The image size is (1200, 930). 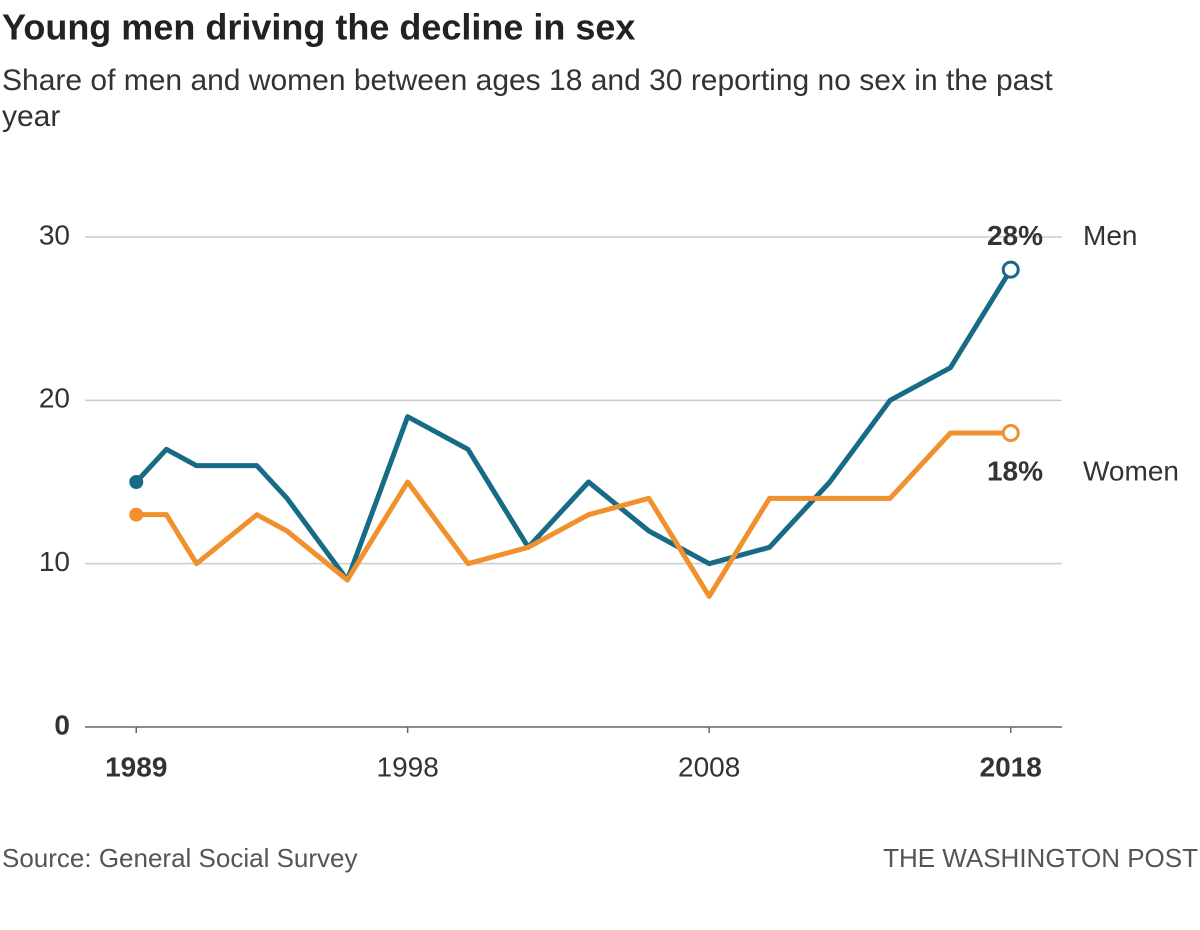 I want to click on y-tick-label: 10, so click(x=54, y=561).